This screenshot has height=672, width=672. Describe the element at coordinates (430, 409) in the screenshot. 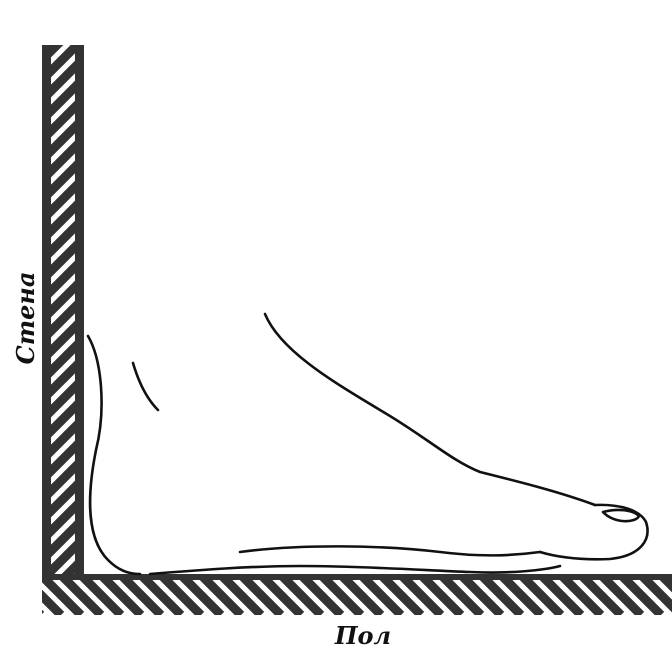

I see `instep-line` at that location.